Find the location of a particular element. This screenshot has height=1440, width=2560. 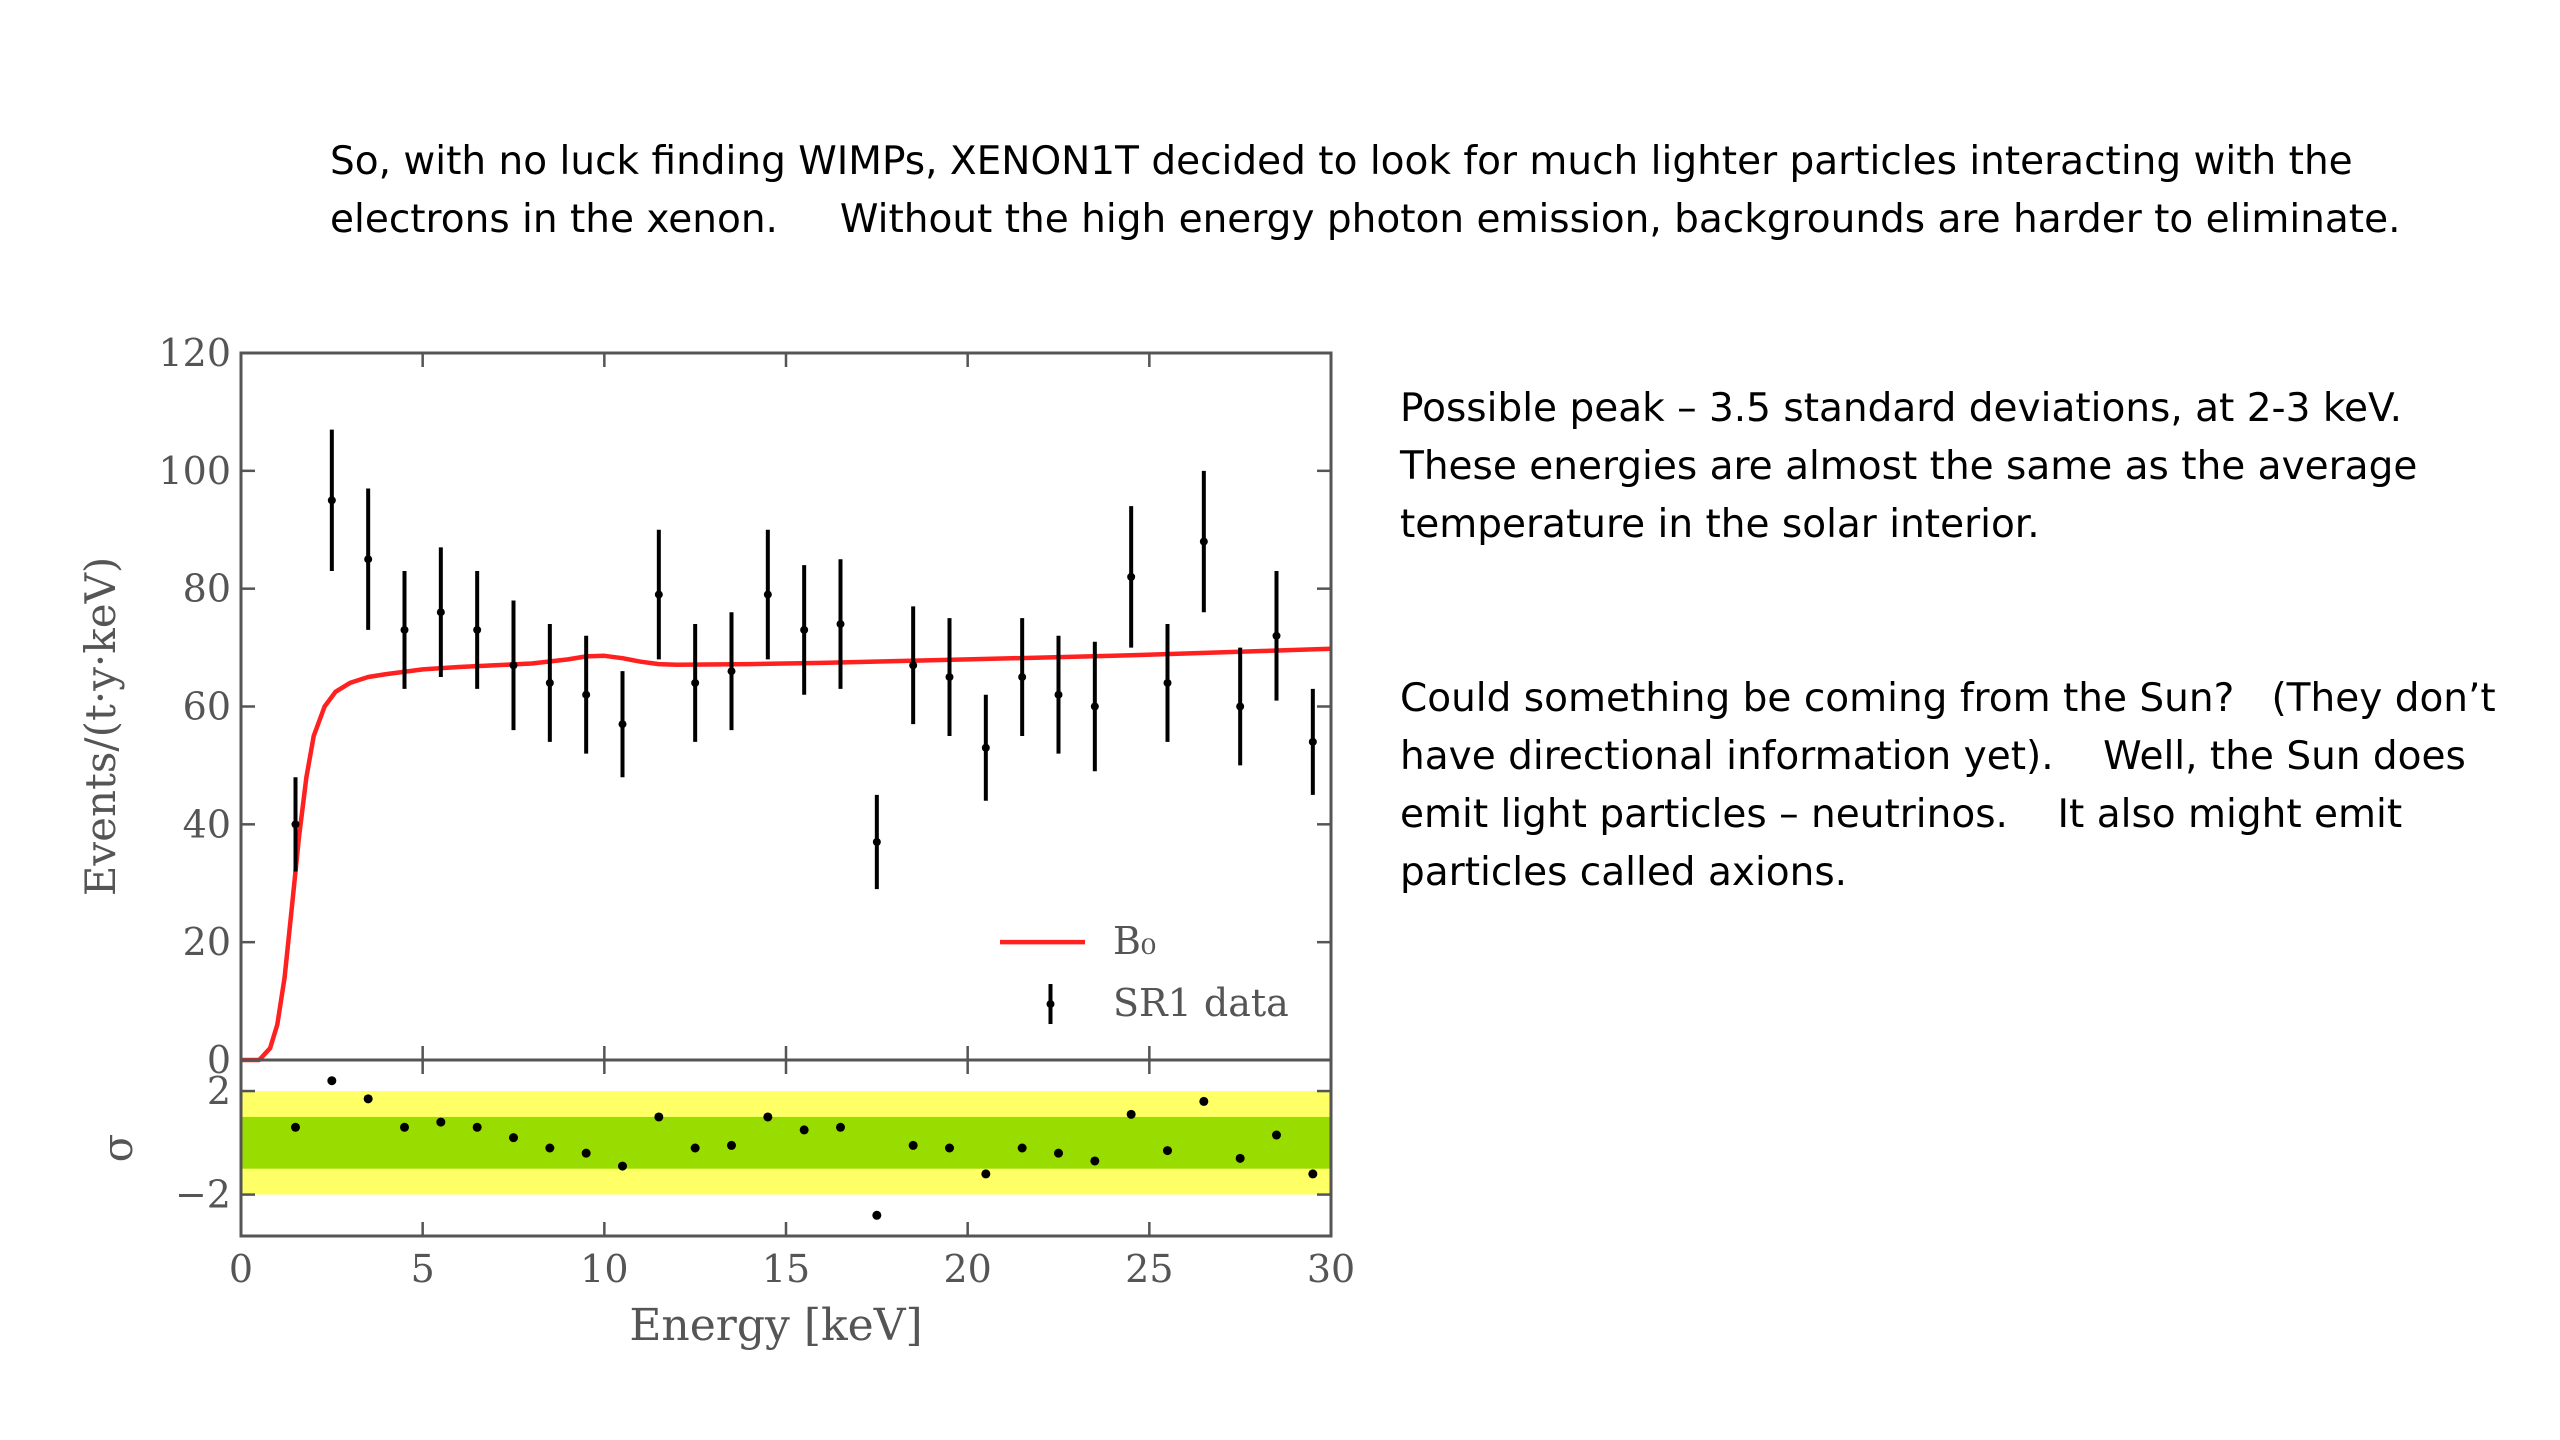

residual-1sigma-band is located at coordinates (786, 1142).